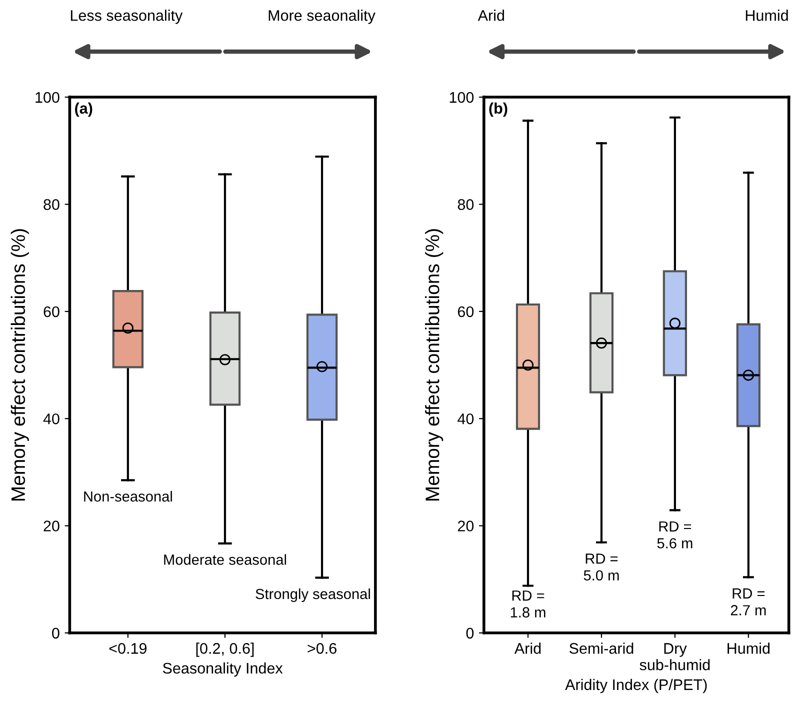 The image size is (792, 704). What do you see at coordinates (313, 595) in the screenshot?
I see `annotation: Strongly seasonal` at bounding box center [313, 595].